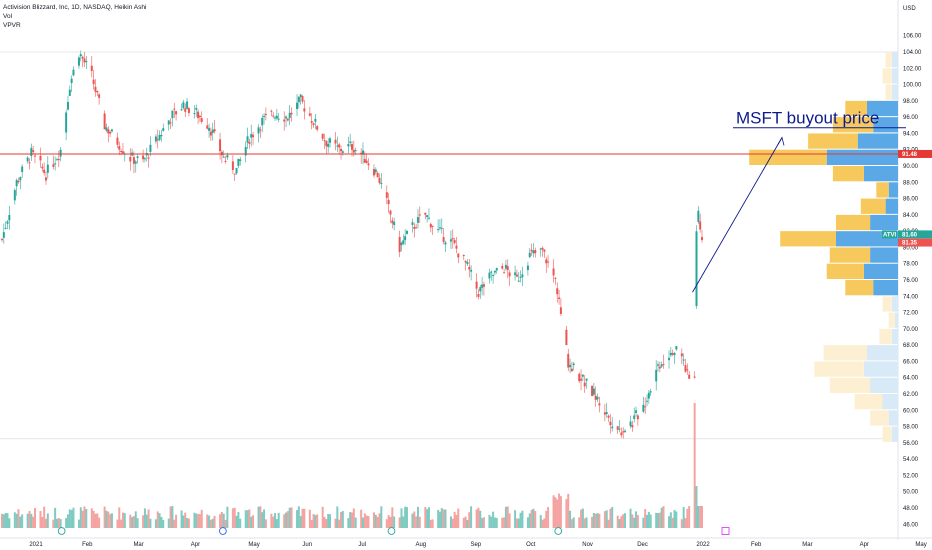  What do you see at coordinates (911, 411) in the screenshot?
I see `price-tick-label: 60.00` at bounding box center [911, 411].